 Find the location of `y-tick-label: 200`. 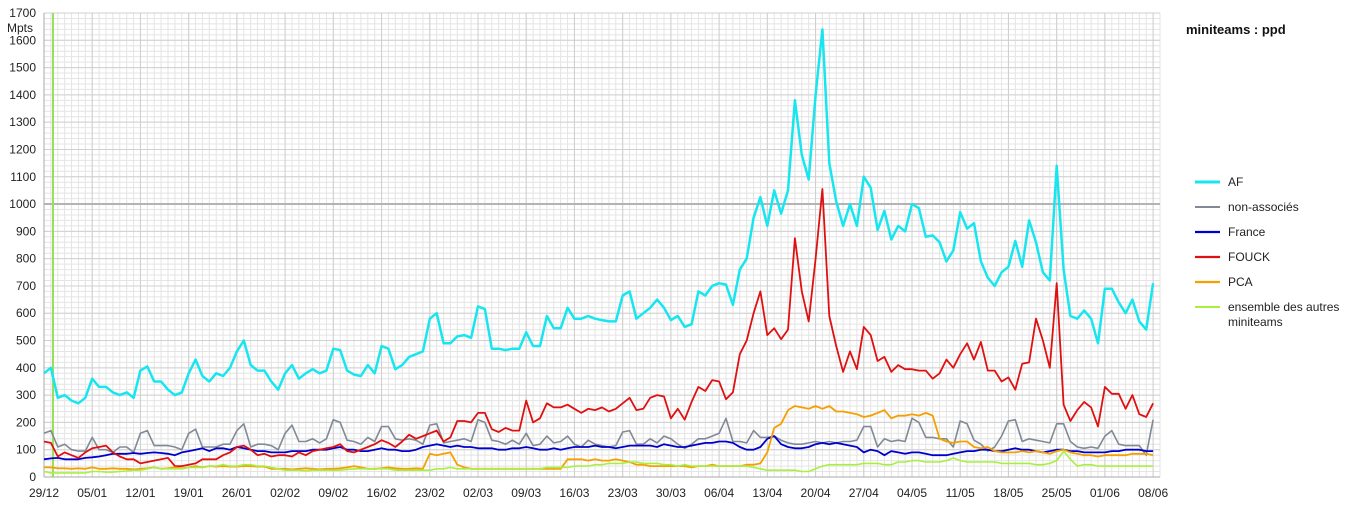

y-tick-label: 200 is located at coordinates (26, 422).